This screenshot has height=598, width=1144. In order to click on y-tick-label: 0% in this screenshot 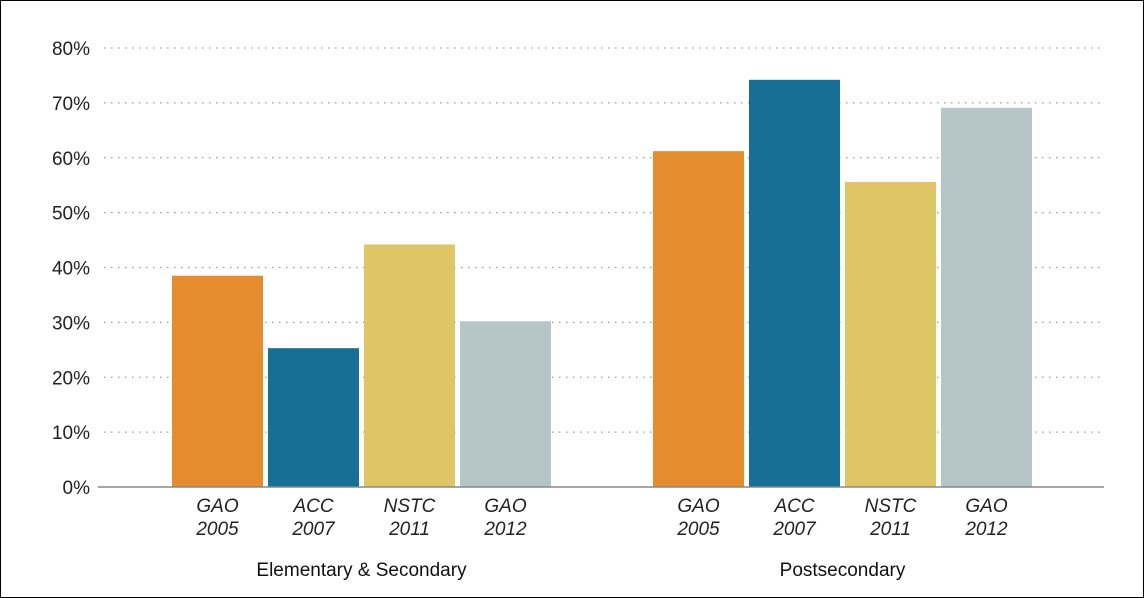, I will do `click(77, 488)`.